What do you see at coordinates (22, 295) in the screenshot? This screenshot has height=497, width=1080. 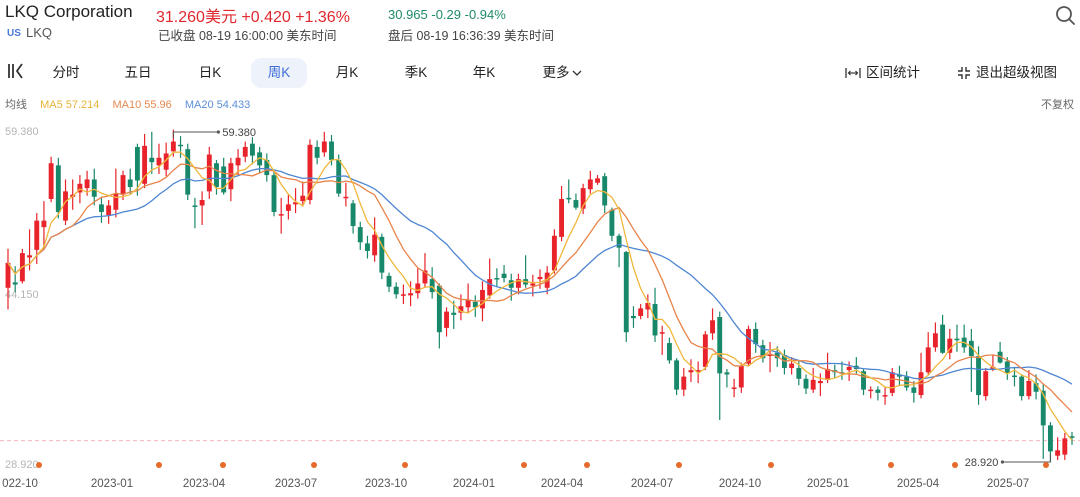 I see `y-axis-mid-label: 44.150` at bounding box center [22, 295].